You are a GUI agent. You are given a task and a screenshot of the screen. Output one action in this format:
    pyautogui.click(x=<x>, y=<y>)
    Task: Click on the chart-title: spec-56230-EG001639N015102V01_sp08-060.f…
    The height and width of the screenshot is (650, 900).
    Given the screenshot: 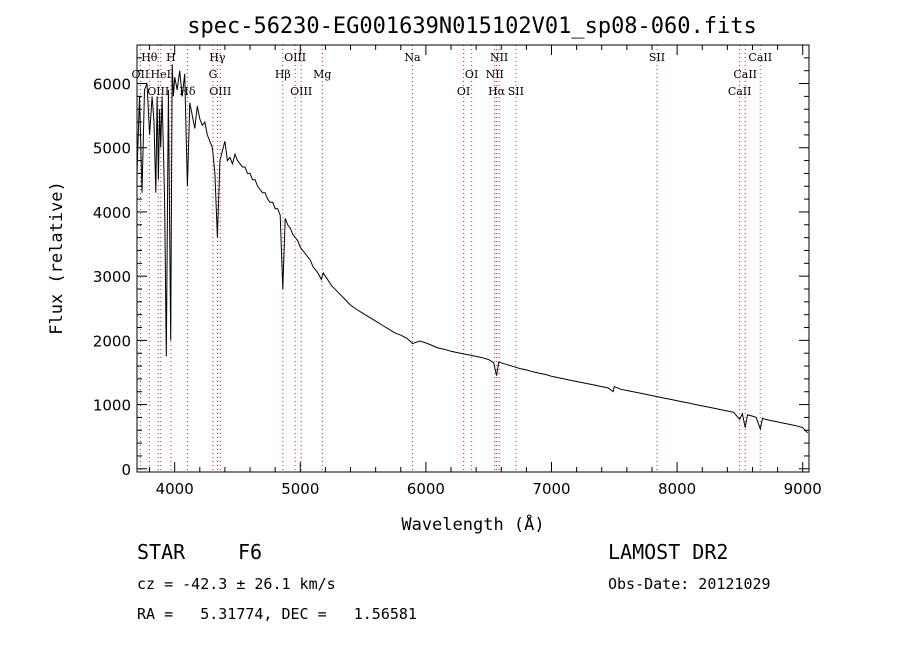 What is the action you would take?
    pyautogui.click(x=472, y=26)
    